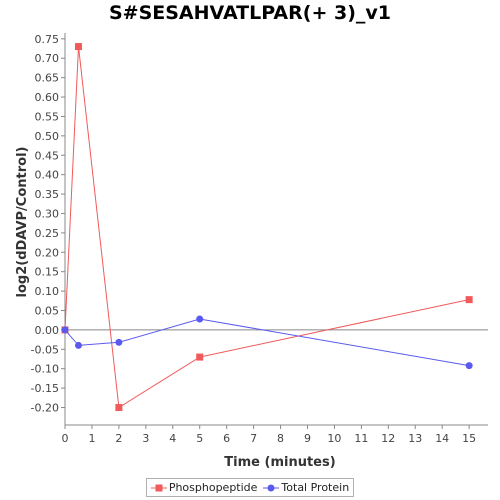  I want to click on x-tick-label: 11, so click(361, 438).